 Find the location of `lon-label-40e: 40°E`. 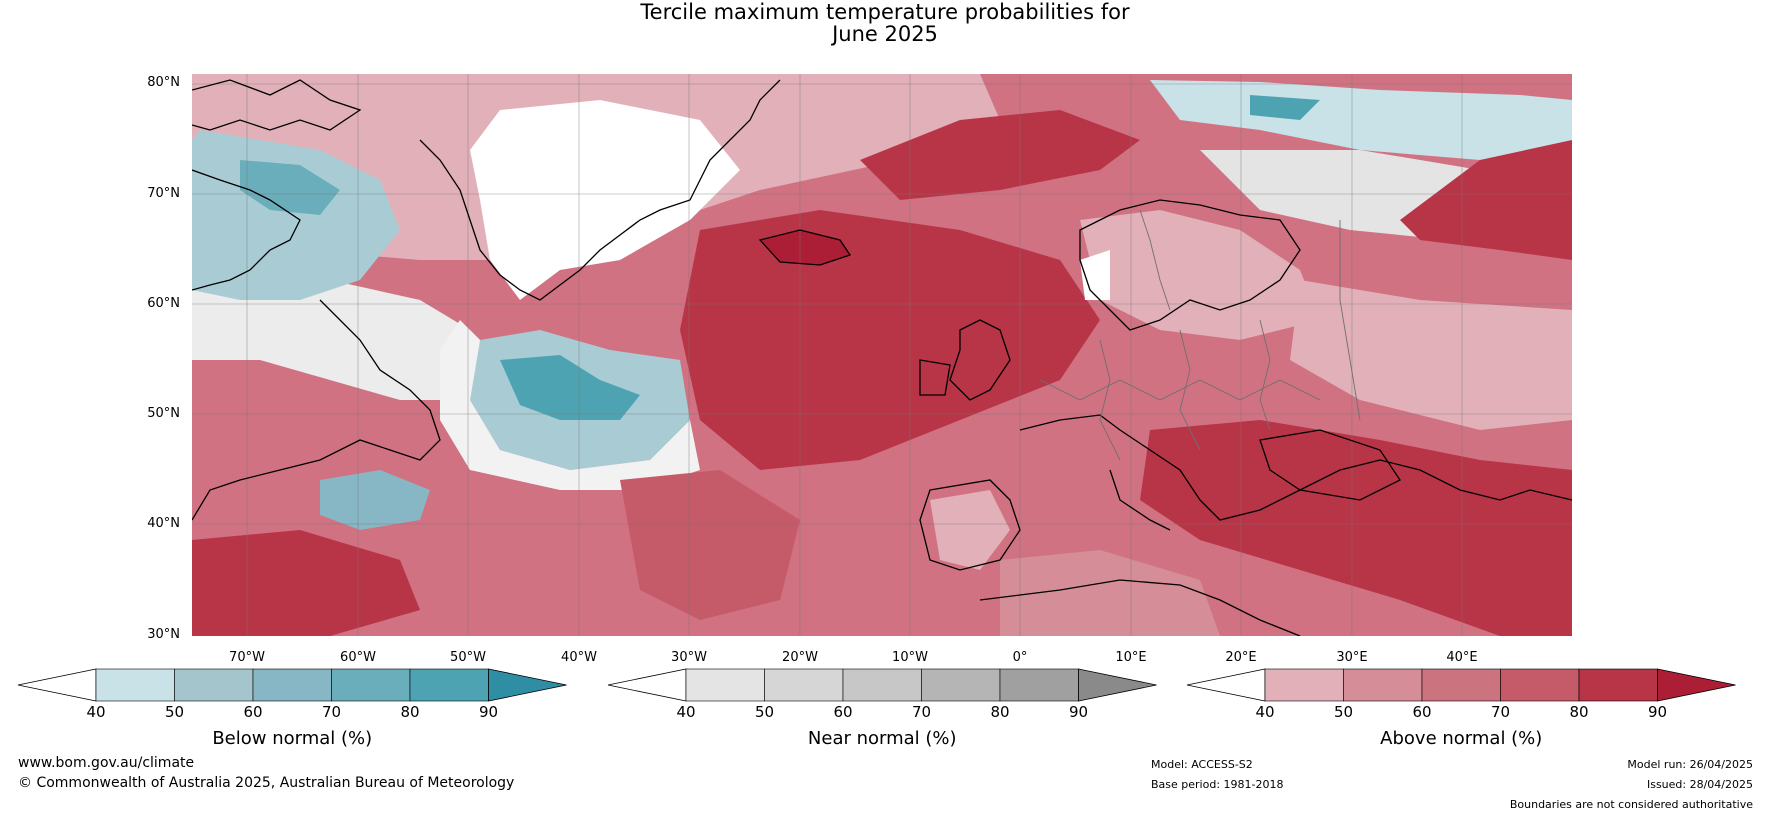

lon-label-40e: 40°E is located at coordinates (1462, 657).